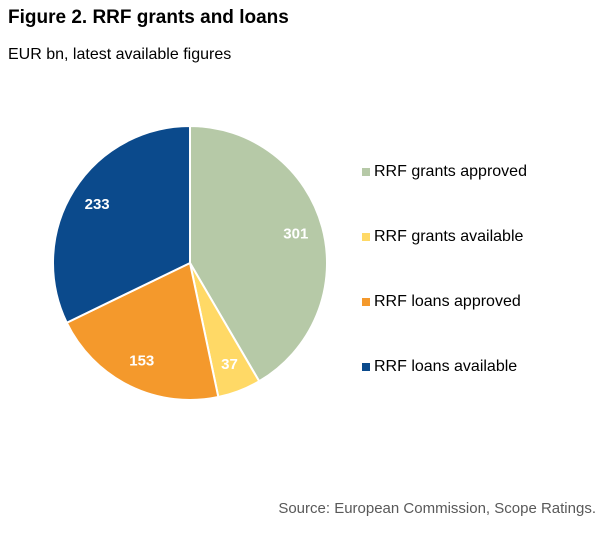 The height and width of the screenshot is (534, 613). What do you see at coordinates (229, 364) in the screenshot?
I see `data-label: 37` at bounding box center [229, 364].